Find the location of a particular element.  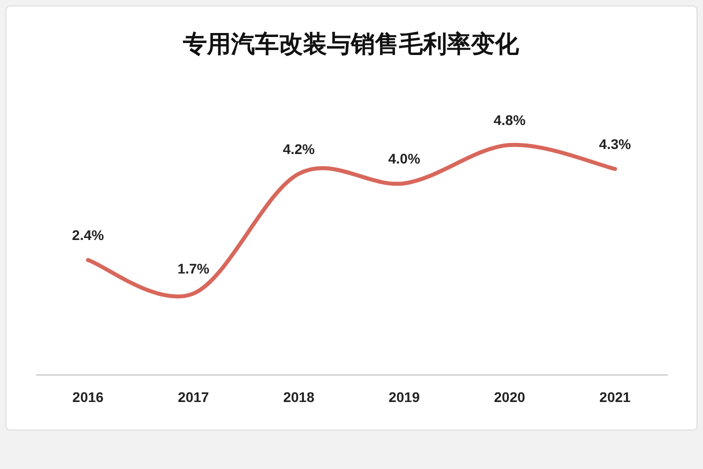

data-label: 4.8% is located at coordinates (510, 120).